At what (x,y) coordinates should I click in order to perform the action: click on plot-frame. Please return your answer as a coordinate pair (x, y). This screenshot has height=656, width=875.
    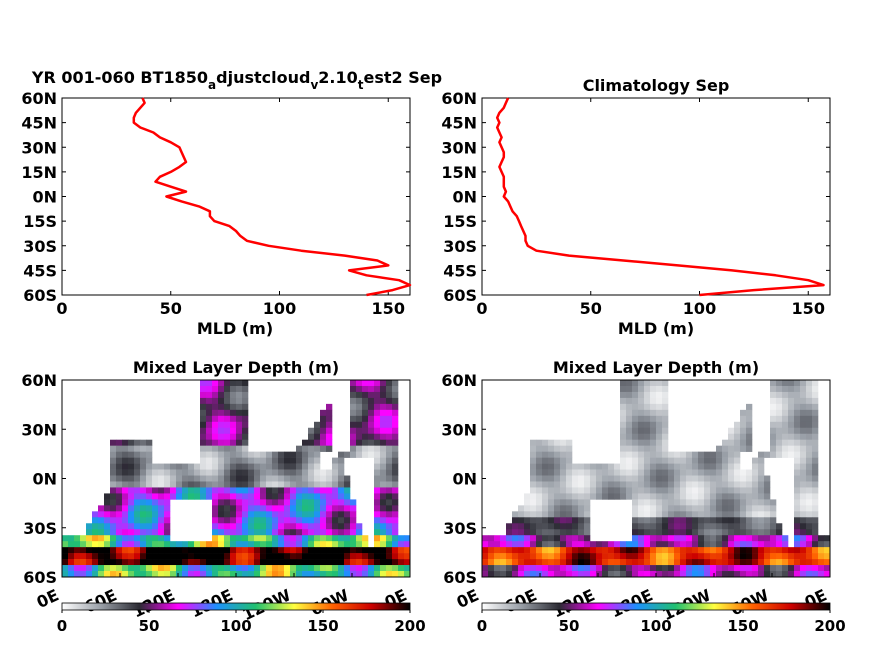
    Looking at the image, I should click on (656, 196).